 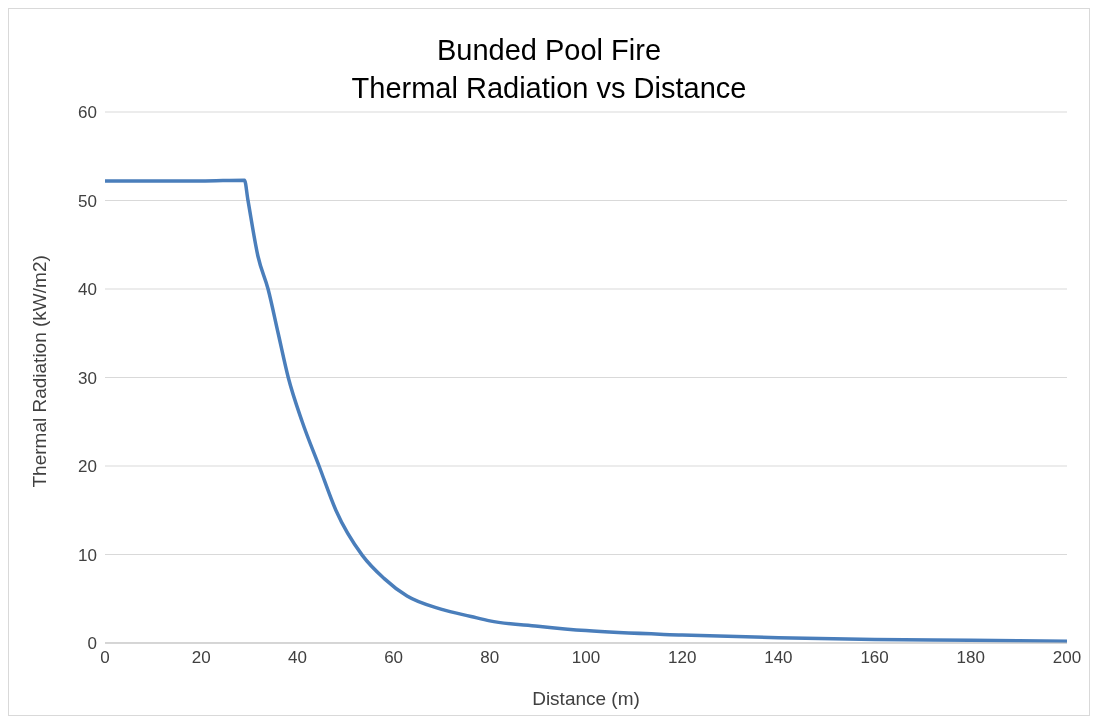 What do you see at coordinates (394, 658) in the screenshot?
I see `x-tick-label: 60` at bounding box center [394, 658].